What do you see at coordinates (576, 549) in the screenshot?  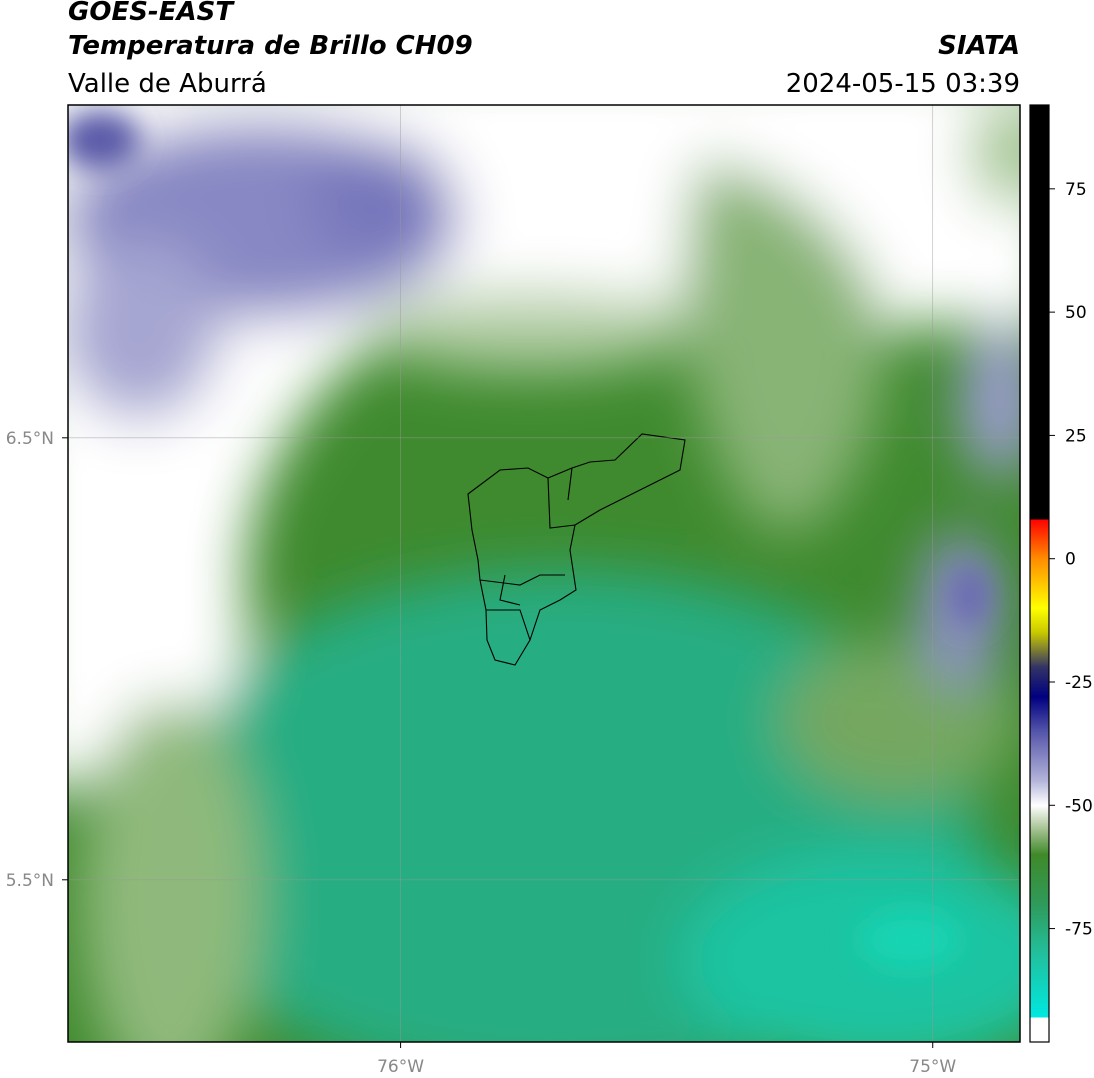 I see `basin-boundary` at bounding box center [576, 549].